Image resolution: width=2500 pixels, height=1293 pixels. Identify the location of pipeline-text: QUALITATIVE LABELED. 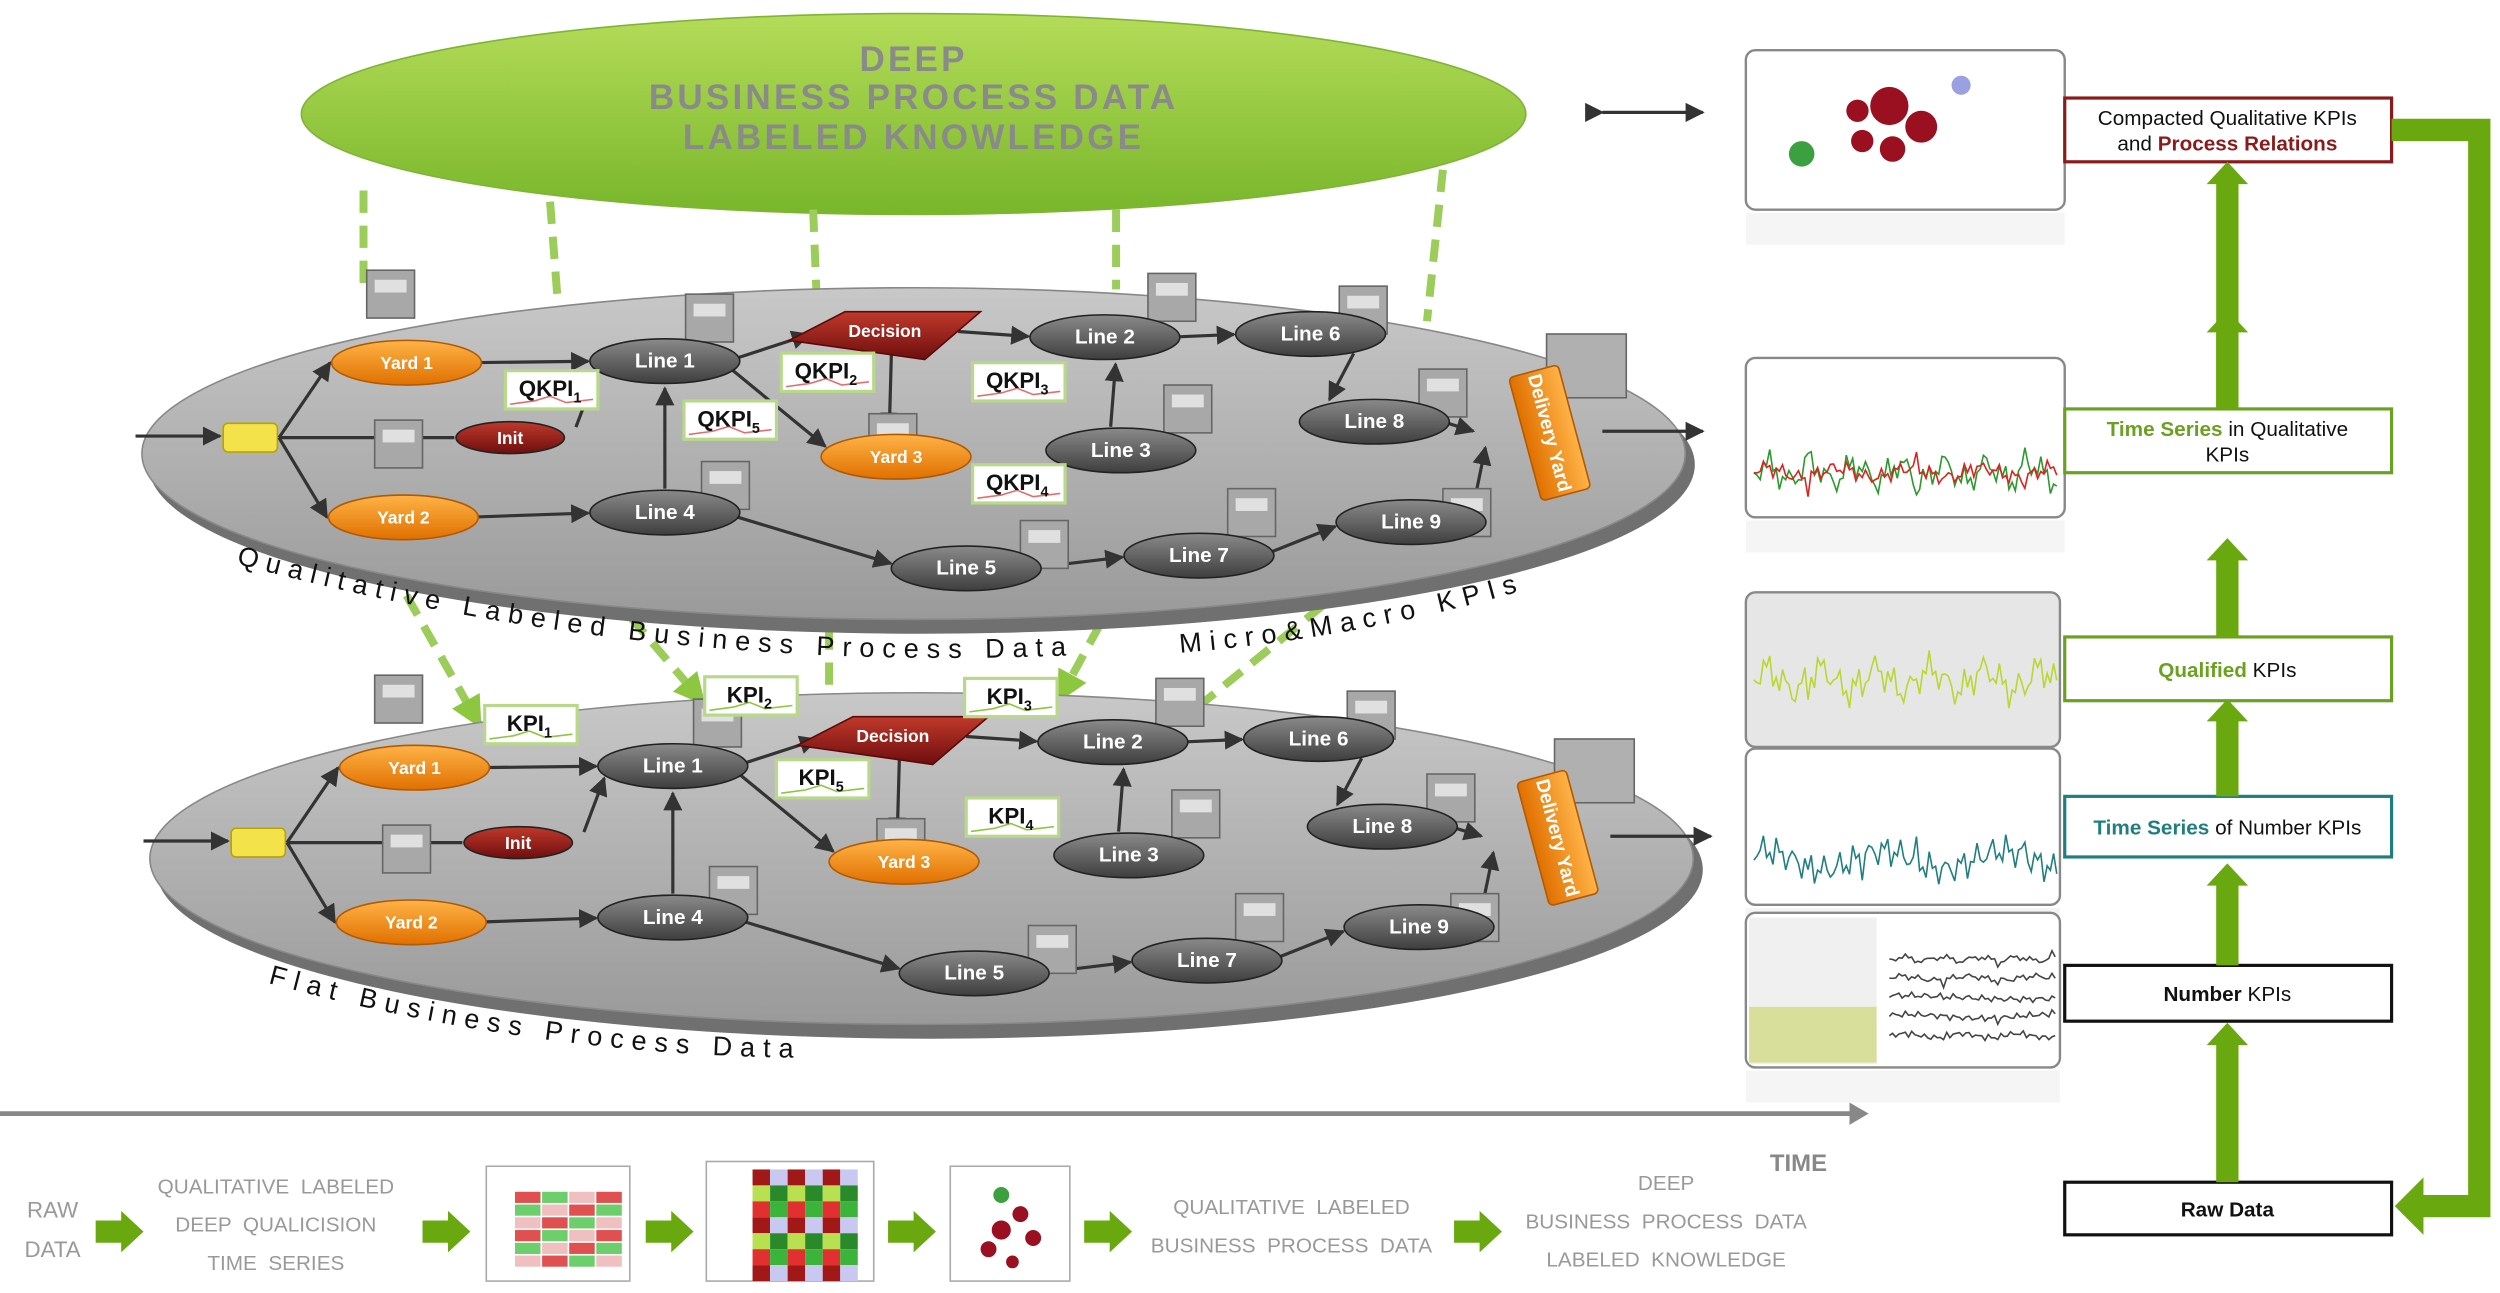
(276, 1186).